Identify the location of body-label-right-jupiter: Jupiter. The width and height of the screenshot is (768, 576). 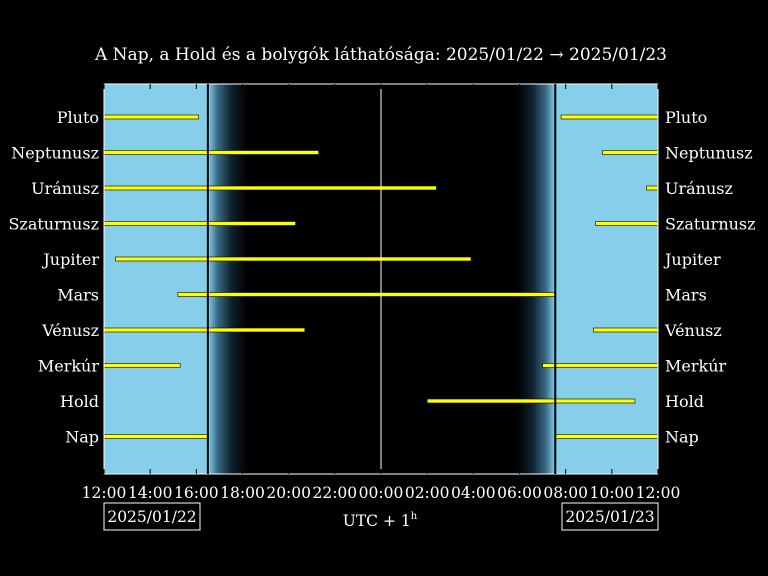
(692, 259).